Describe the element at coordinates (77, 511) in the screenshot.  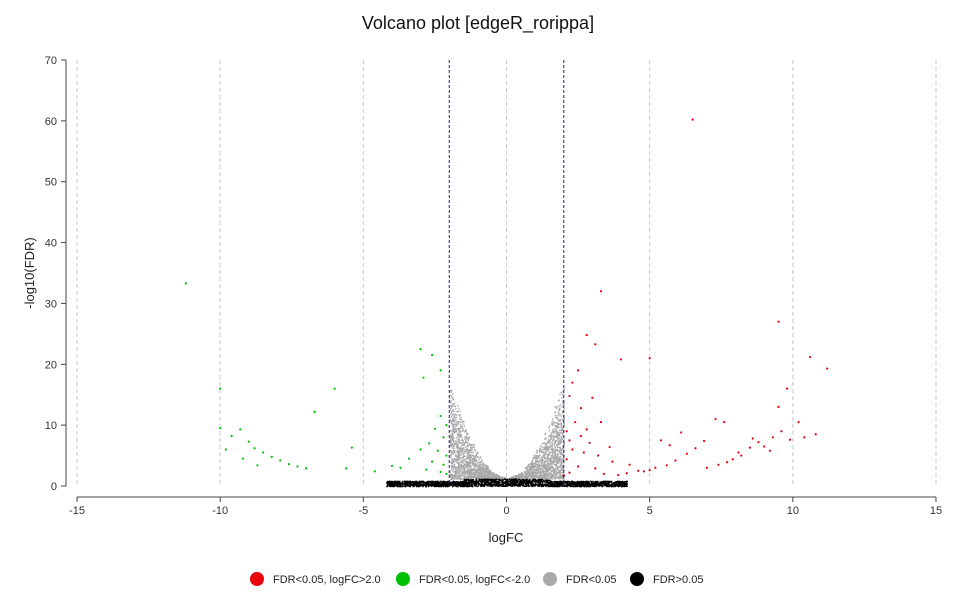
I see `x-tick-label: -15` at that location.